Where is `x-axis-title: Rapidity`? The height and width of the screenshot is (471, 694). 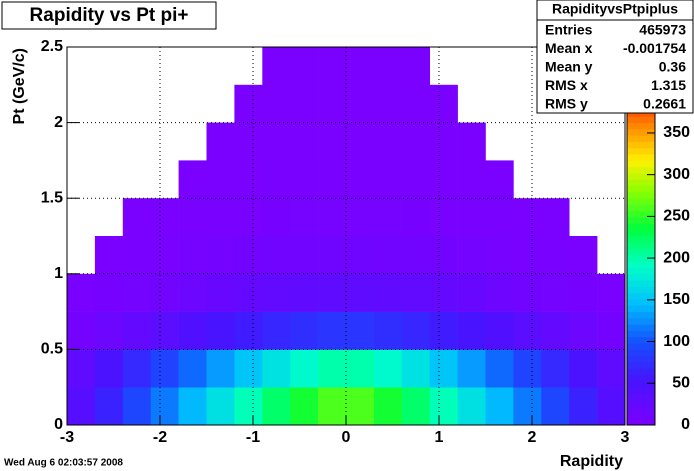 x-axis-title: Rapidity is located at coordinates (591, 461).